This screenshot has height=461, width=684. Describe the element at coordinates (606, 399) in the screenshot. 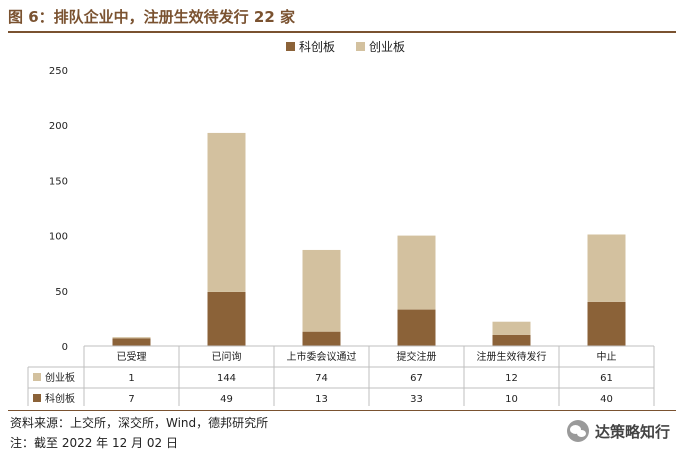

I see `table-cell: 40` at that location.